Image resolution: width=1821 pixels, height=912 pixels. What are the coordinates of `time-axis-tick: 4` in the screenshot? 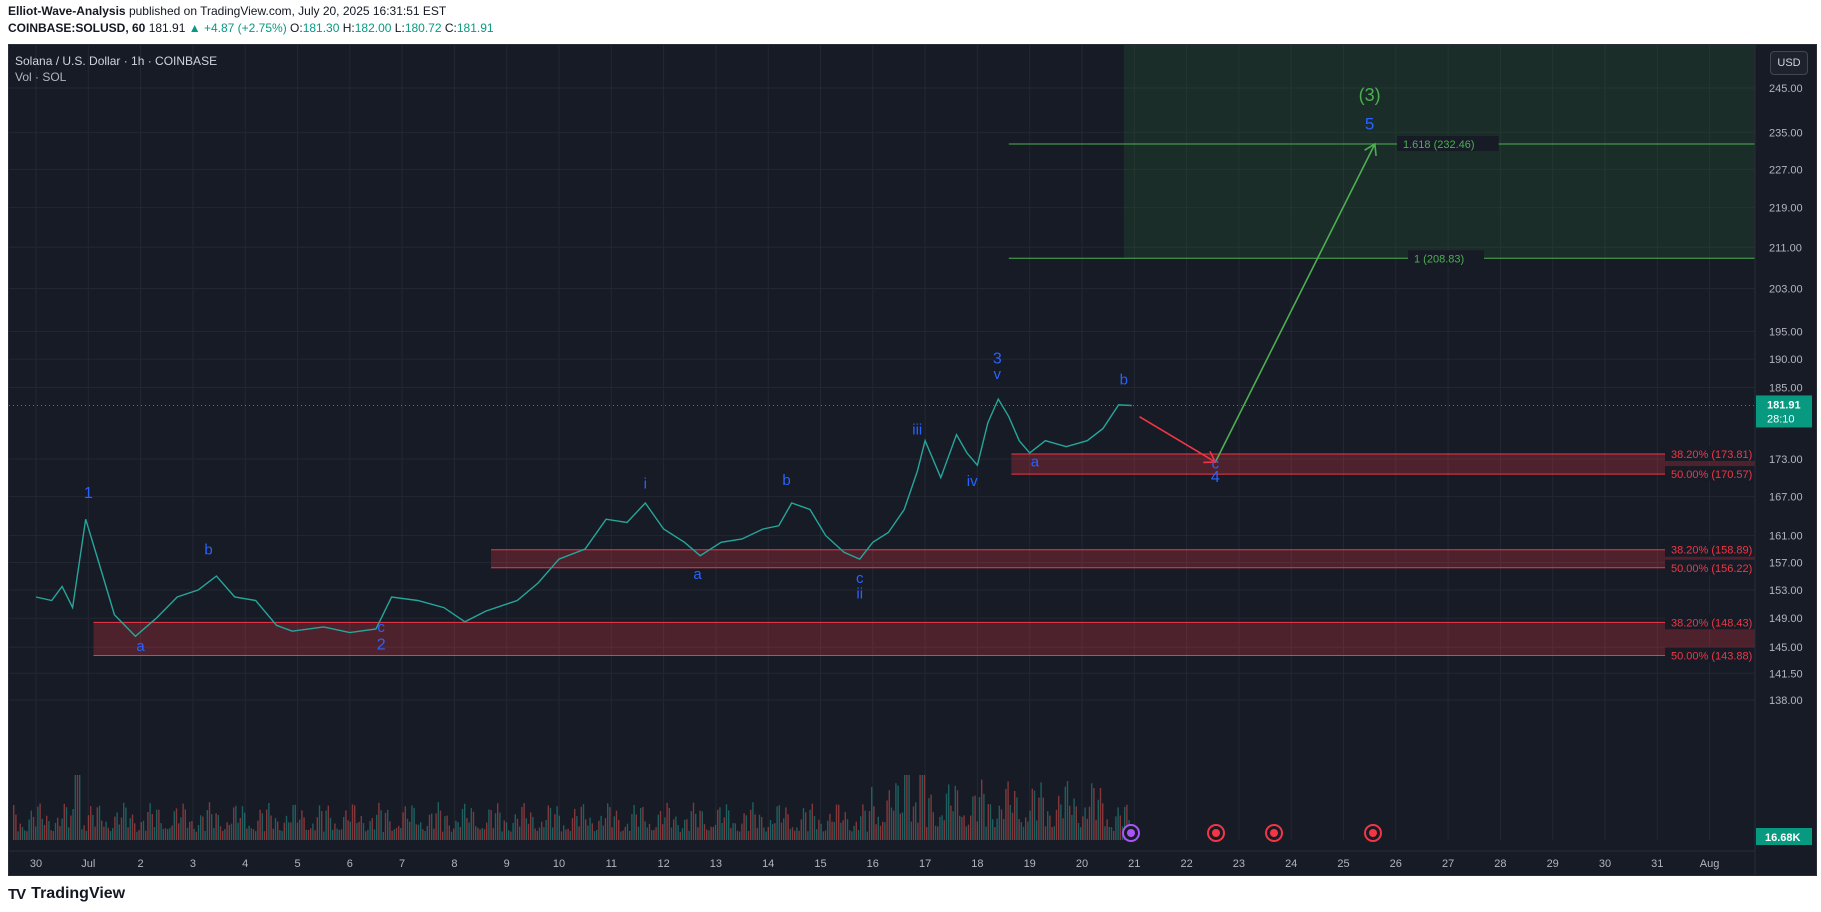 It's located at (245, 864).